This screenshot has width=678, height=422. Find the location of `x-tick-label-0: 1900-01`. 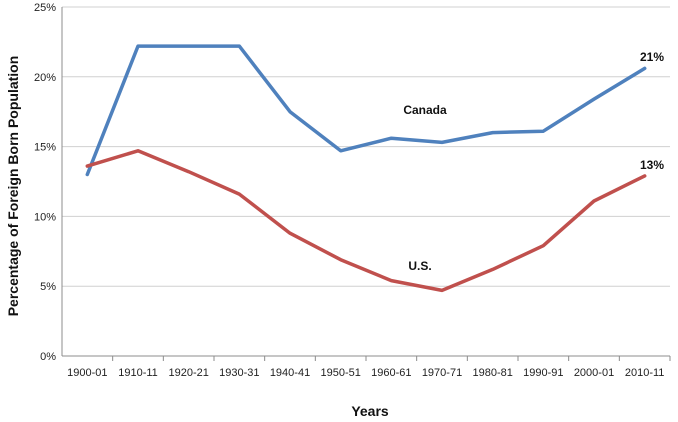

x-tick-label-0: 1900-01 is located at coordinates (87, 373).